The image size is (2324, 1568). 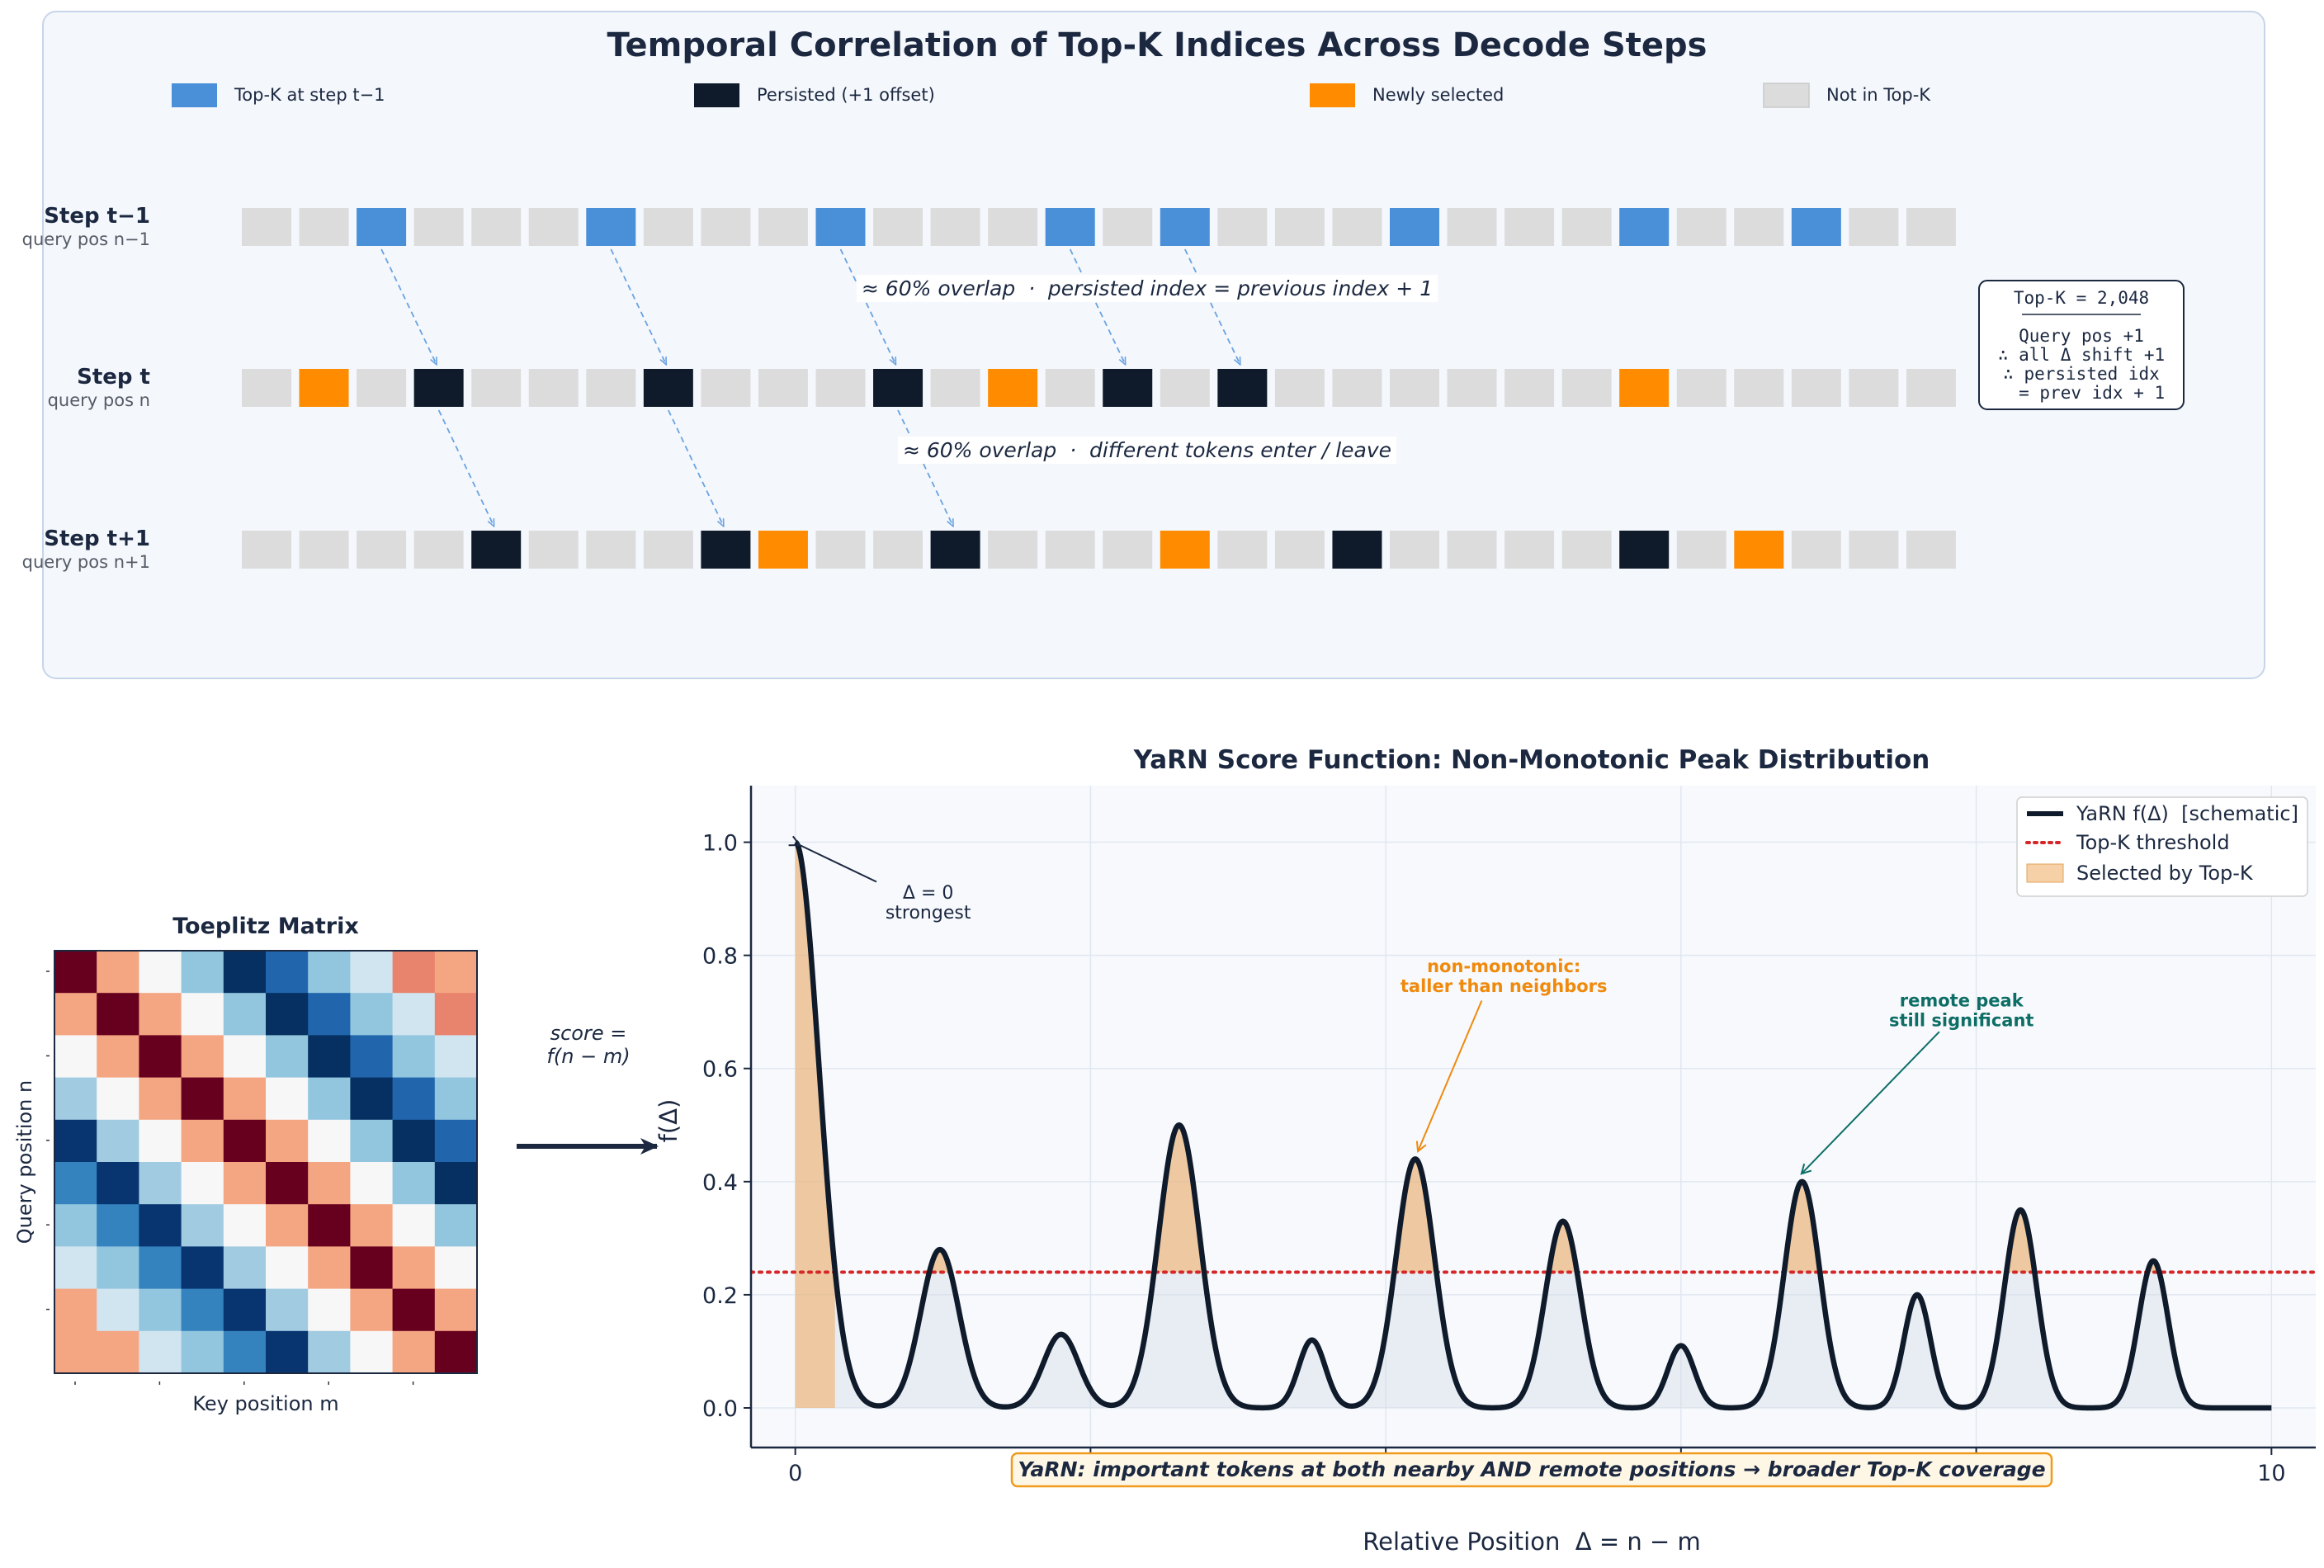 I want to click on legend-swatch-selected, so click(x=2045, y=873).